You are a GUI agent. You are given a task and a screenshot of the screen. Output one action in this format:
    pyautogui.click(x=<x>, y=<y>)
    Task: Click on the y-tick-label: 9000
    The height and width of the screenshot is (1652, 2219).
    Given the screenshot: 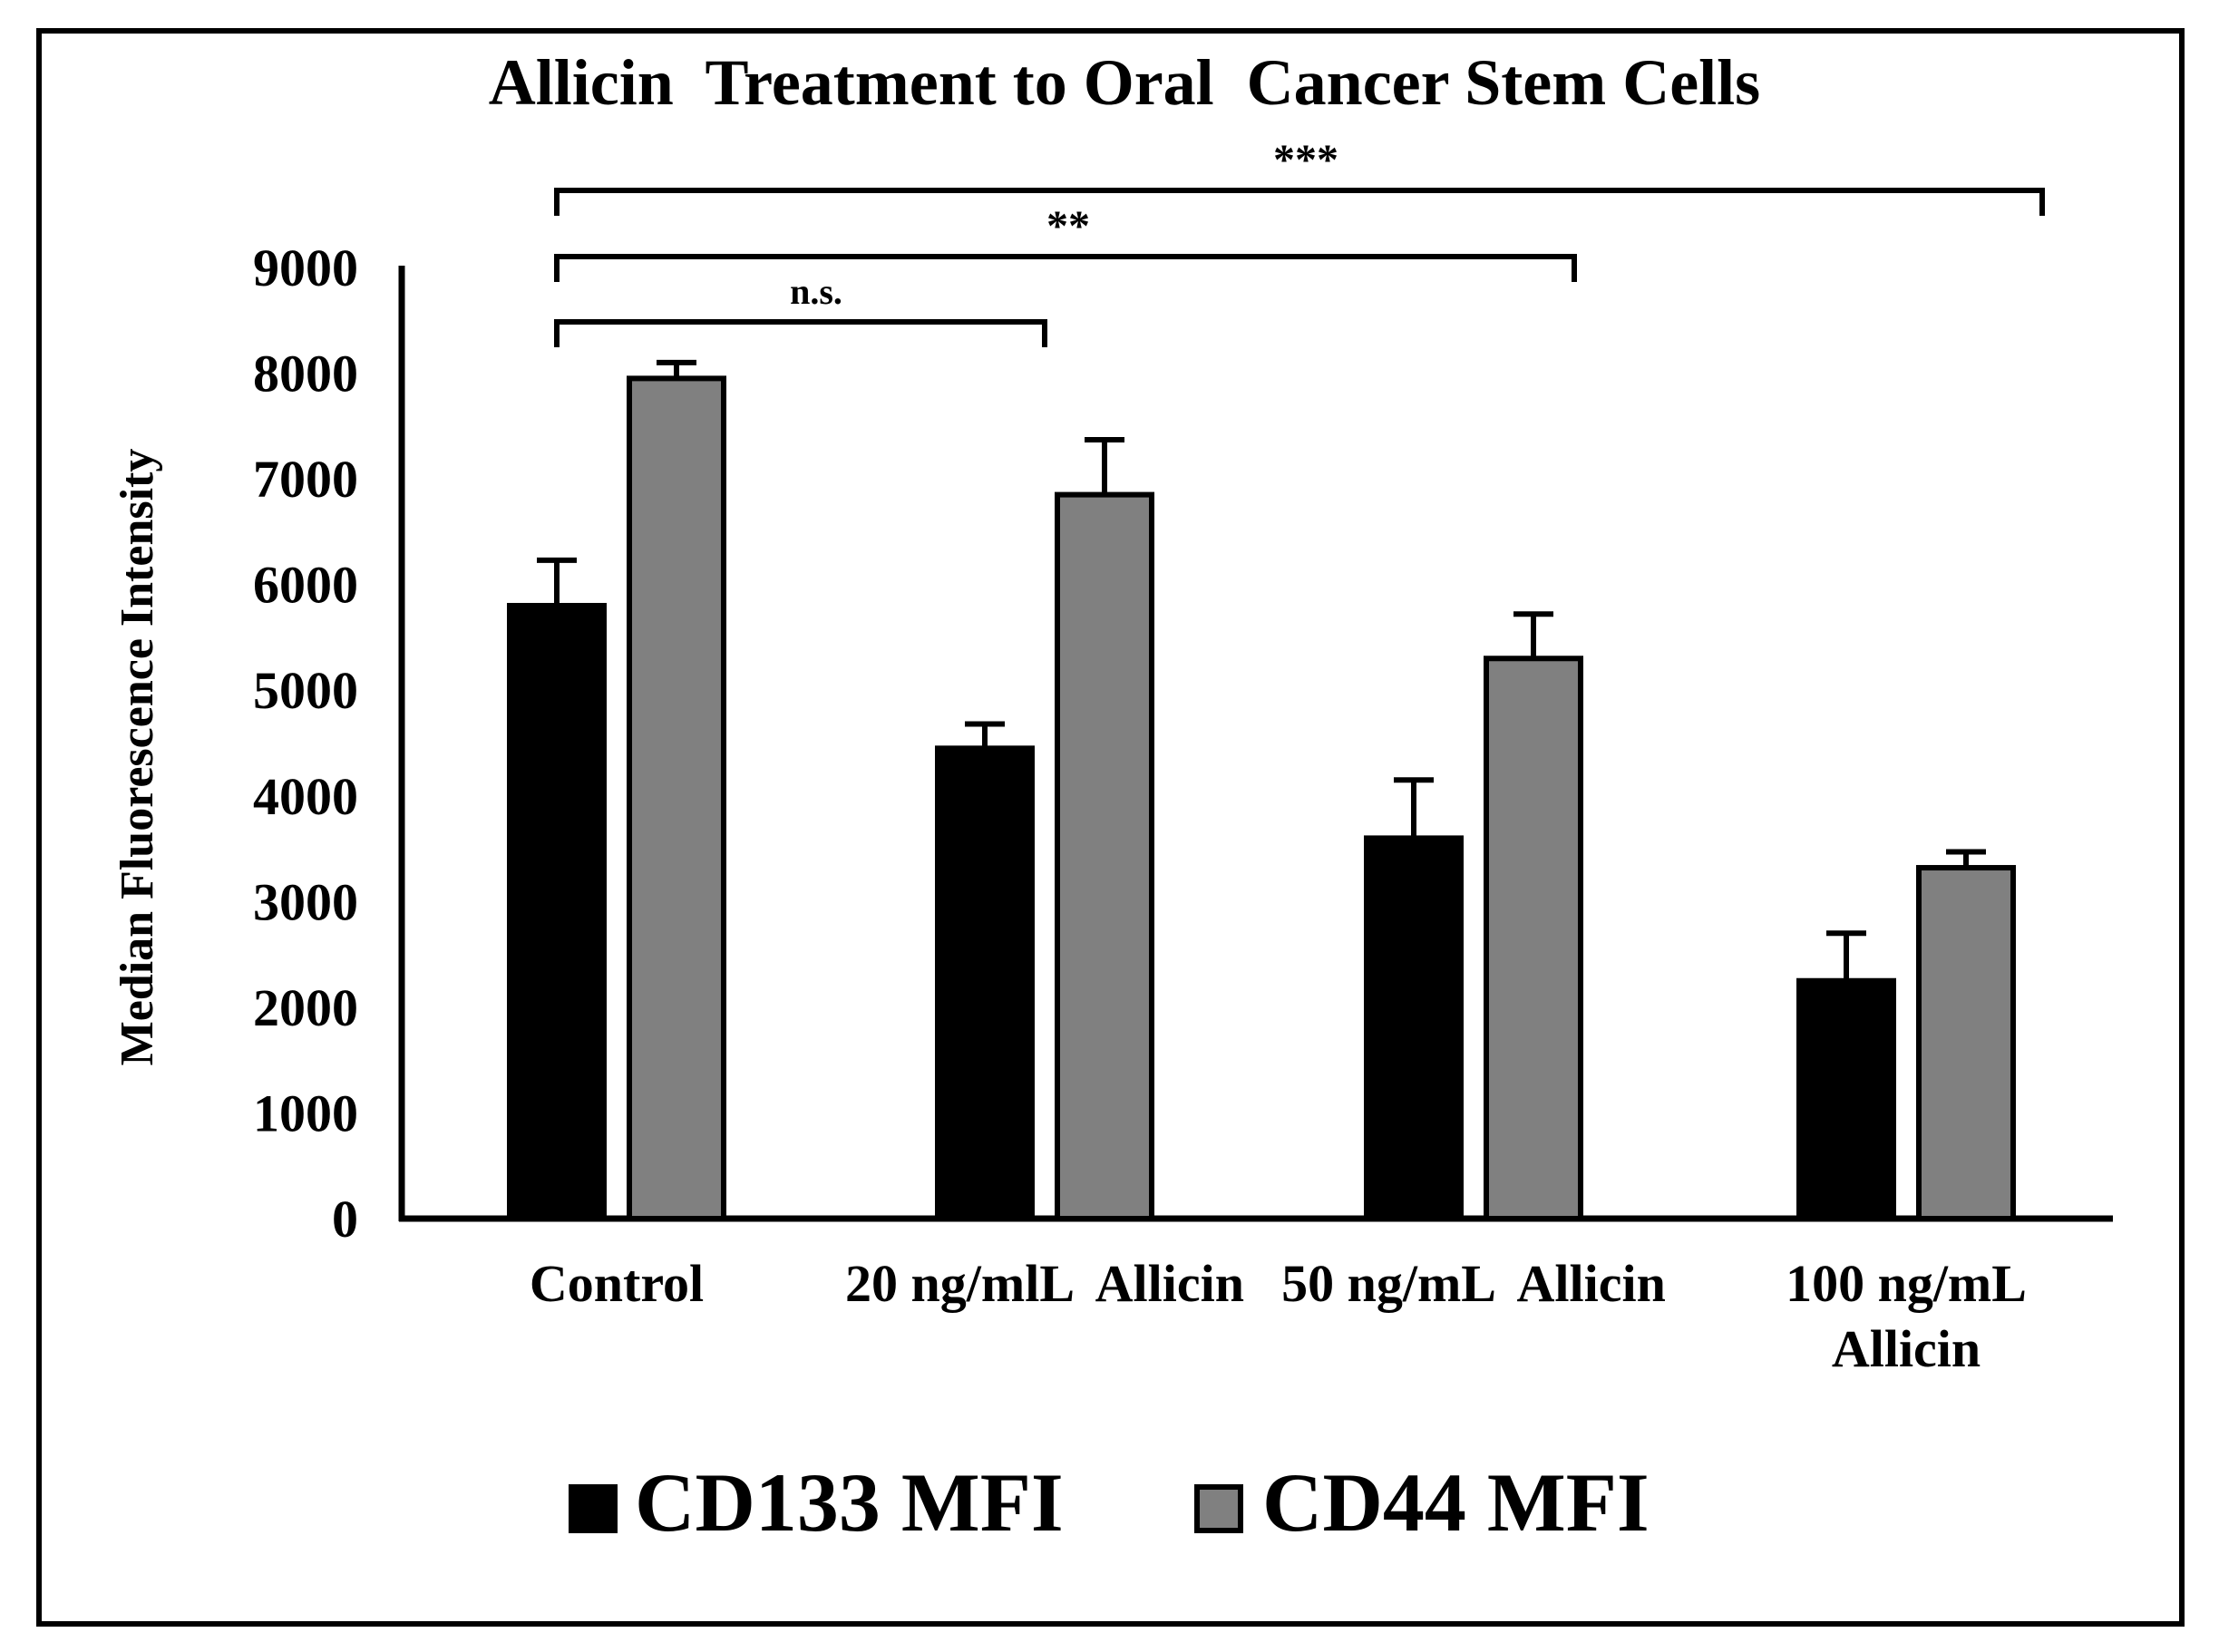 What is the action you would take?
    pyautogui.click(x=305, y=267)
    